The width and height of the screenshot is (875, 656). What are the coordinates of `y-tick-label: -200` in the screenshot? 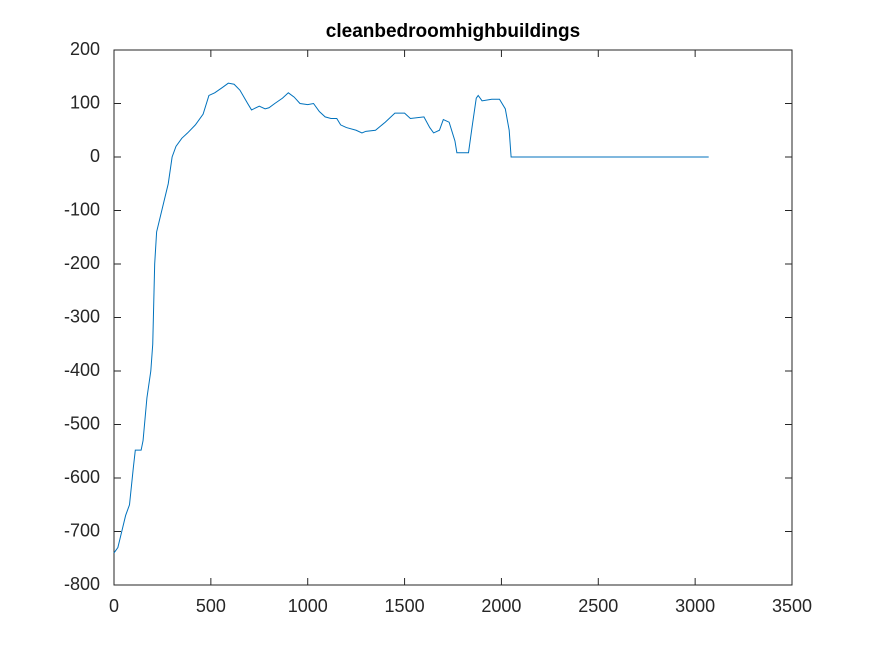 It's located at (82, 263).